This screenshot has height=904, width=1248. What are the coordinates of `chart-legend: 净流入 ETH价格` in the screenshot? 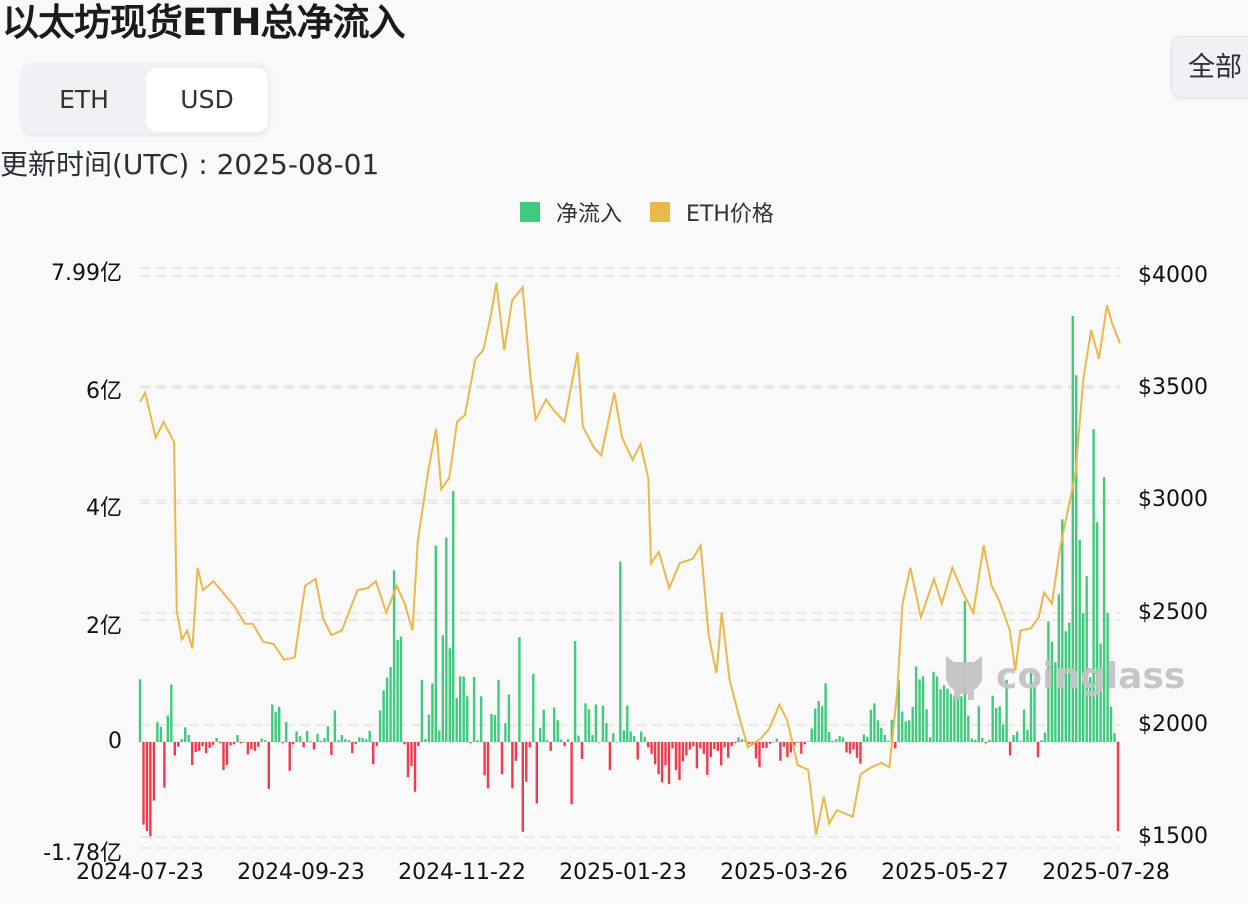 It's located at (661, 212).